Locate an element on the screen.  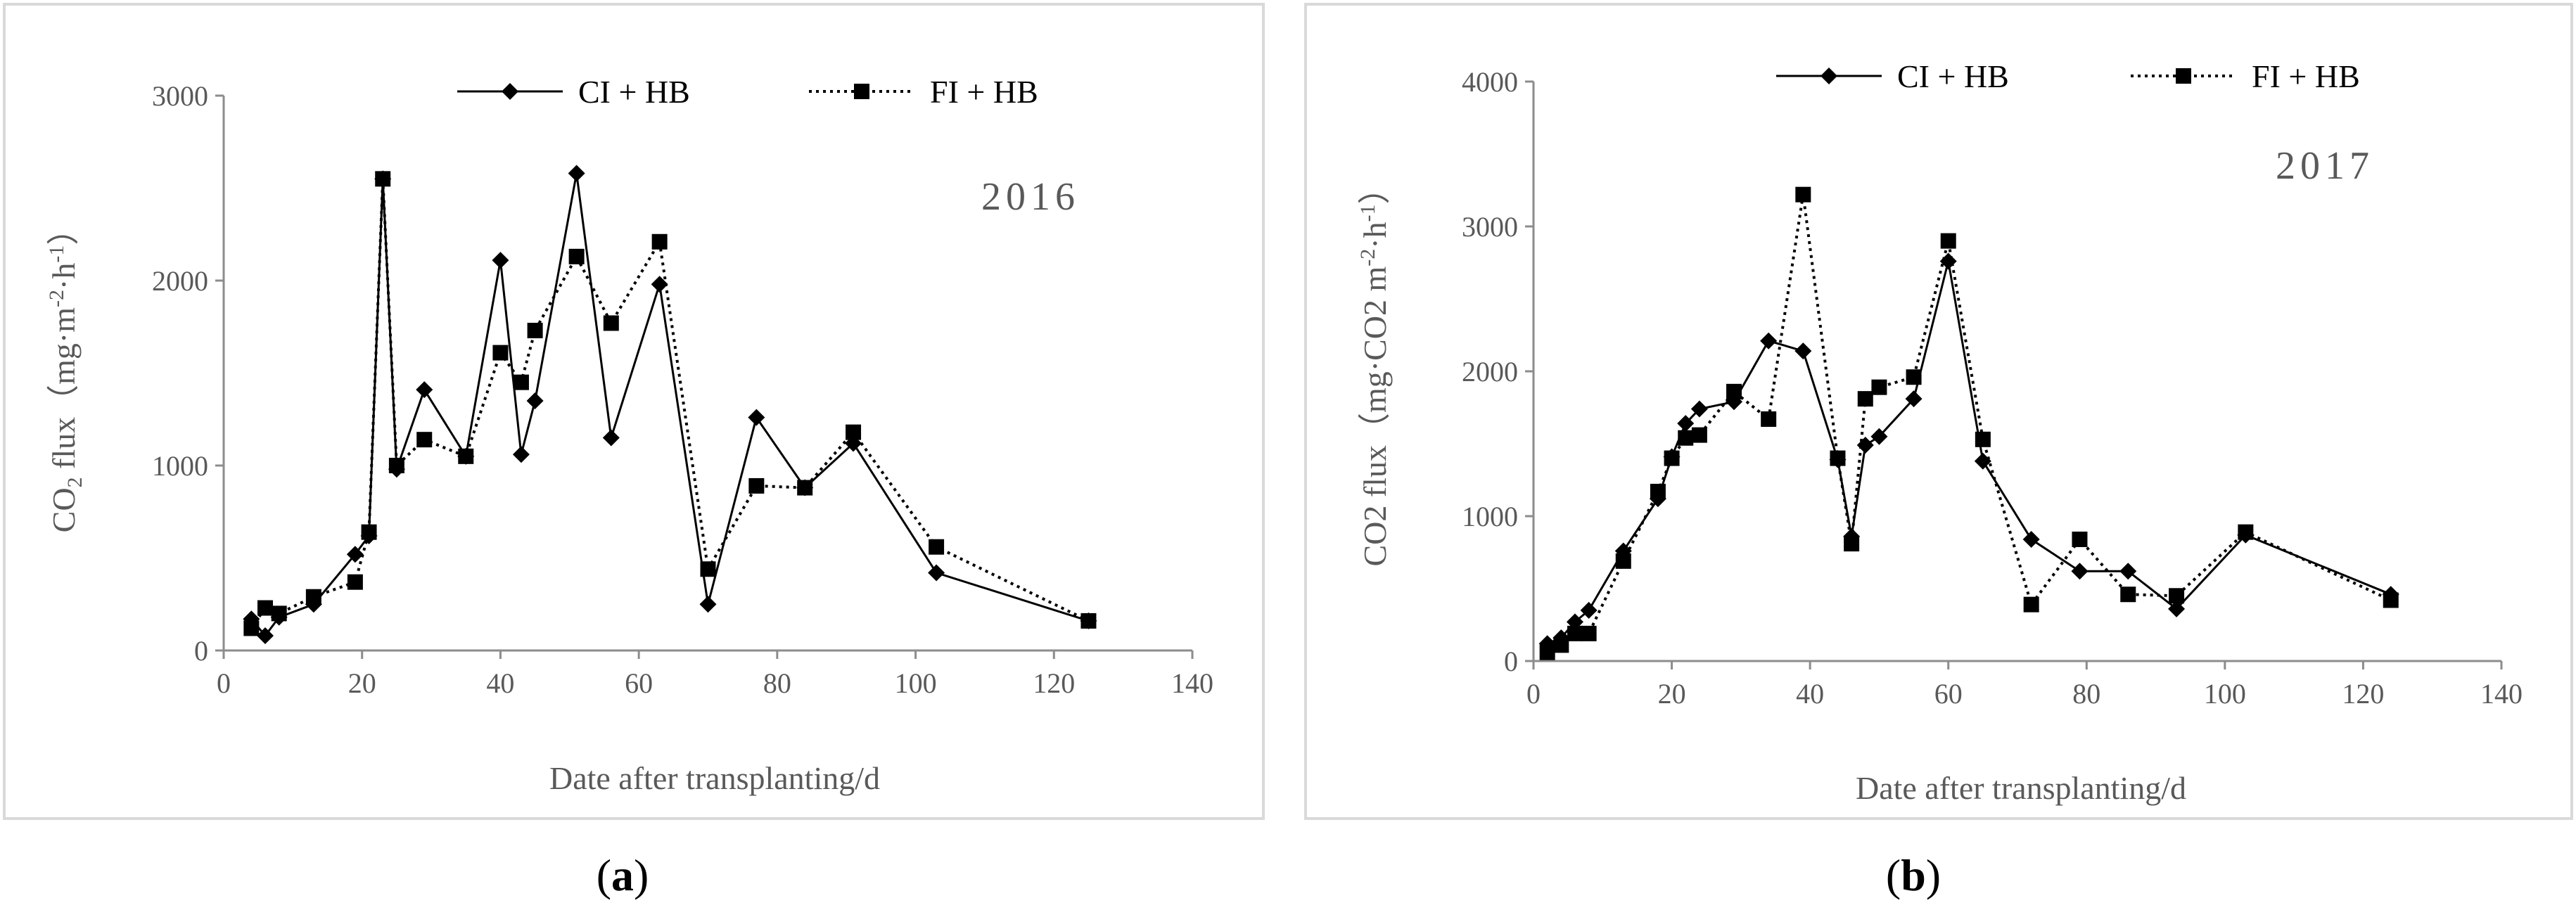
y-axis-title-prefix: CO is located at coordinates (64, 509).